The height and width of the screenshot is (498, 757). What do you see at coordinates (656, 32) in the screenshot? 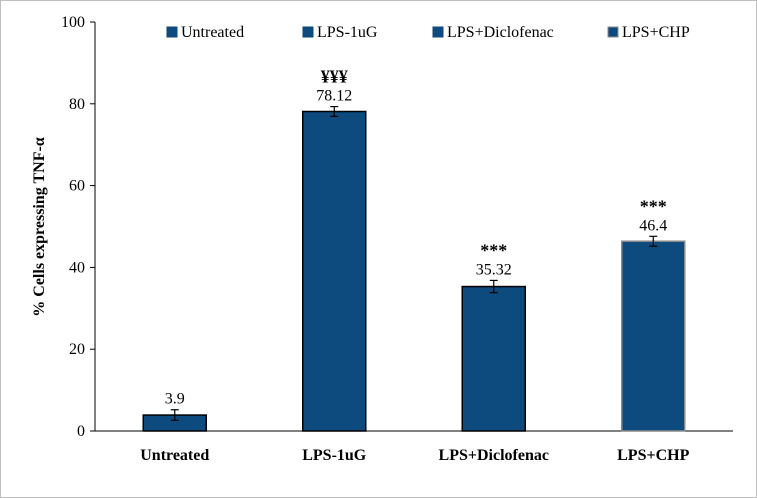
I see `legend-label: LPS+CHP` at bounding box center [656, 32].